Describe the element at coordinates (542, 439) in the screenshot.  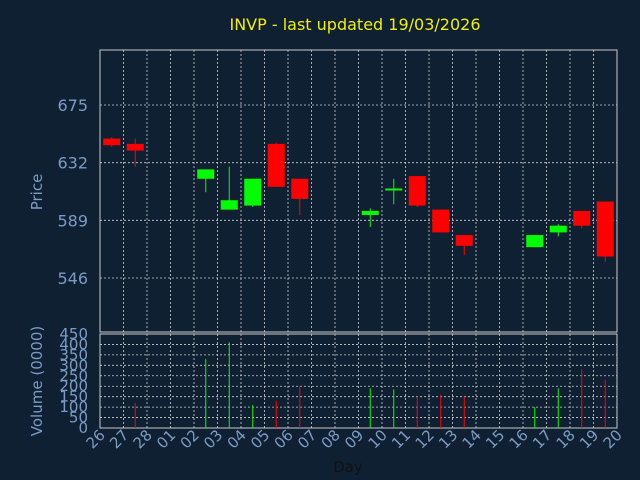
I see `x-tick-label: 17` at that location.